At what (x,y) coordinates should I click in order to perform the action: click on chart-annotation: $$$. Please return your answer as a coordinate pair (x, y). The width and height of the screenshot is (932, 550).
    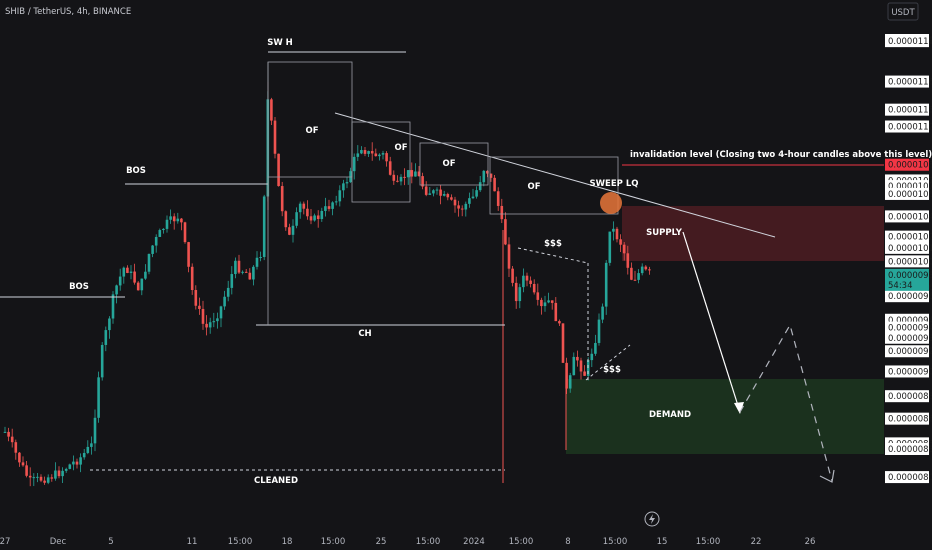
    Looking at the image, I should click on (553, 244).